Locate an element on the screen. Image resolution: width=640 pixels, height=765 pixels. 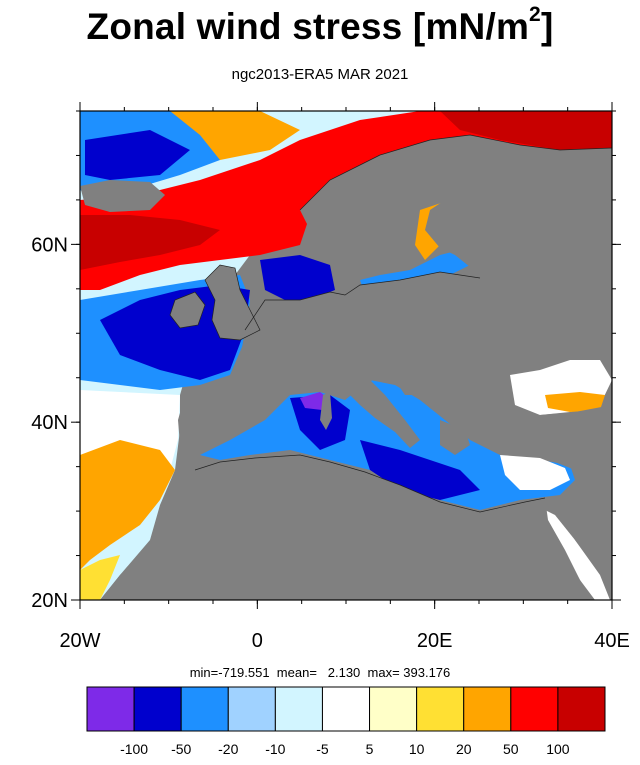
x-tick-label: 40E is located at coordinates (612, 641).